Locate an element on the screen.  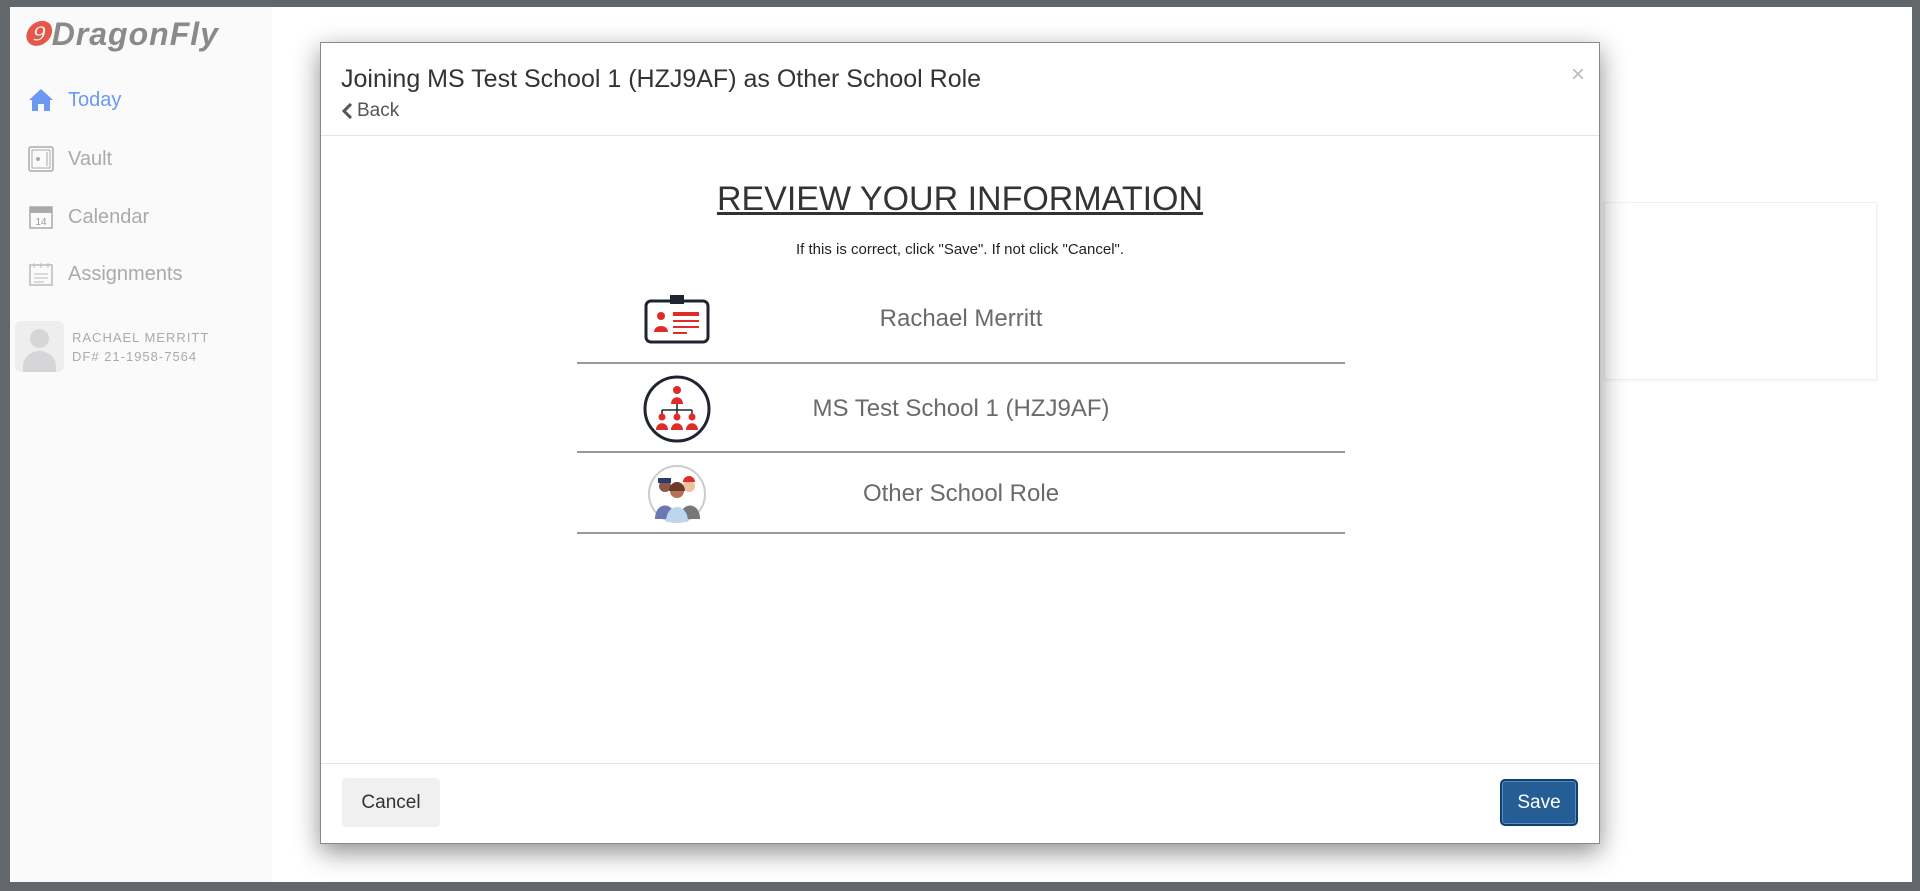
org-chart-icon is located at coordinates (677, 409).